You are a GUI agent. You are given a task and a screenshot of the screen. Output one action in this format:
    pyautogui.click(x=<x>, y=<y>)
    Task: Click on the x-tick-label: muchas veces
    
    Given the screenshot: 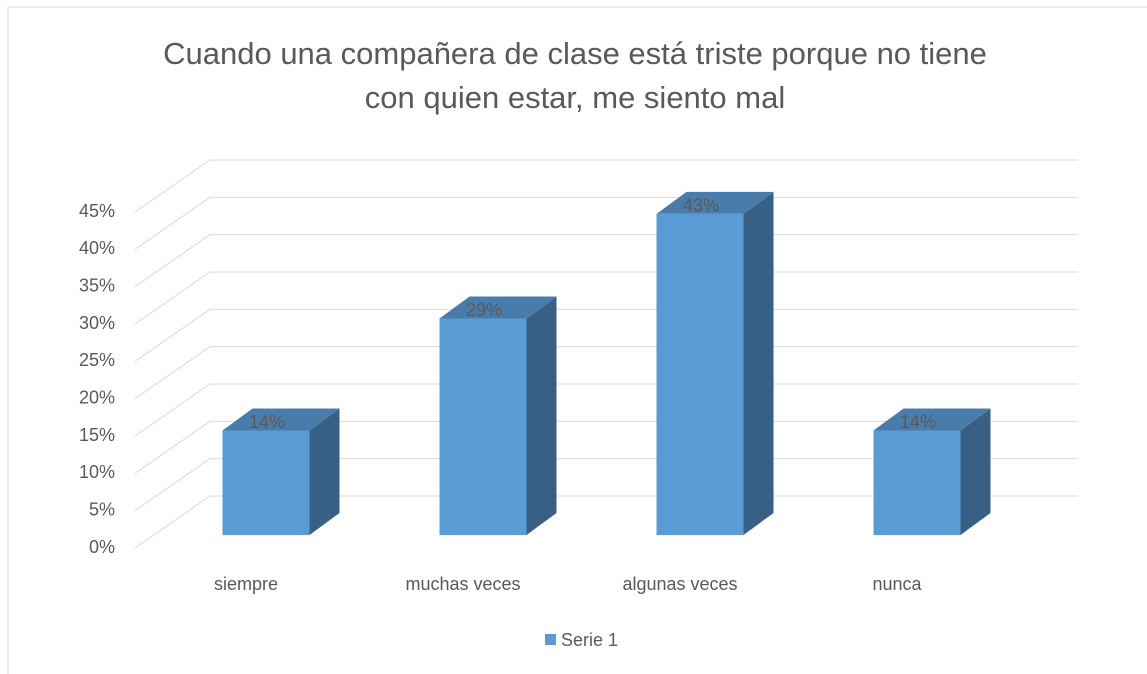 What is the action you would take?
    pyautogui.click(x=462, y=584)
    